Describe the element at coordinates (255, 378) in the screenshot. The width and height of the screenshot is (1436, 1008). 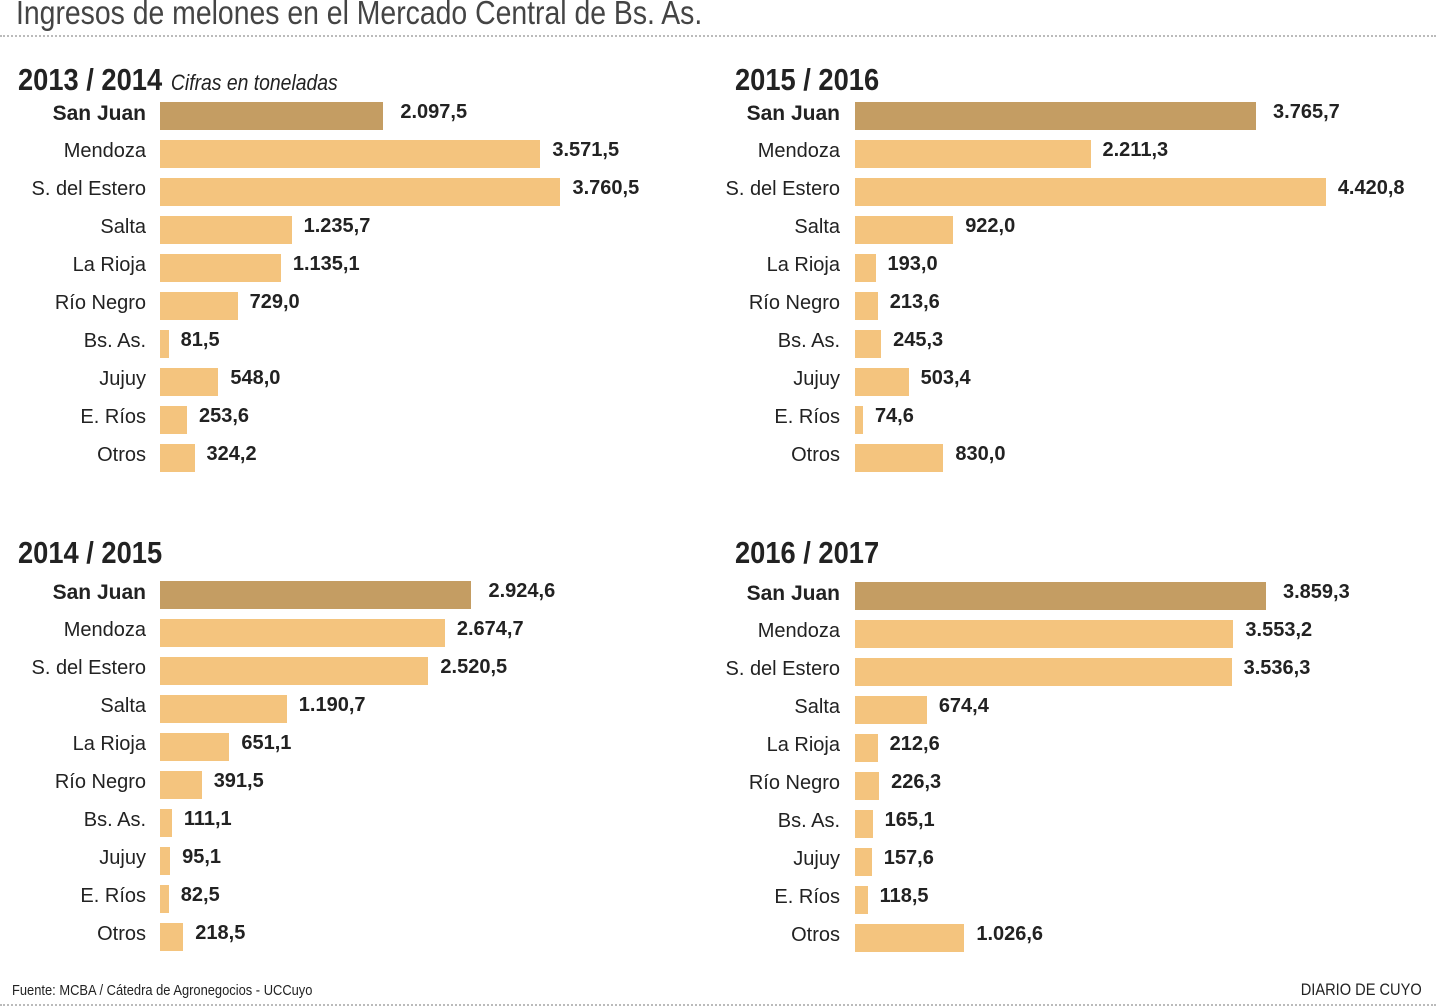
I see `value-label: 548,0` at that location.